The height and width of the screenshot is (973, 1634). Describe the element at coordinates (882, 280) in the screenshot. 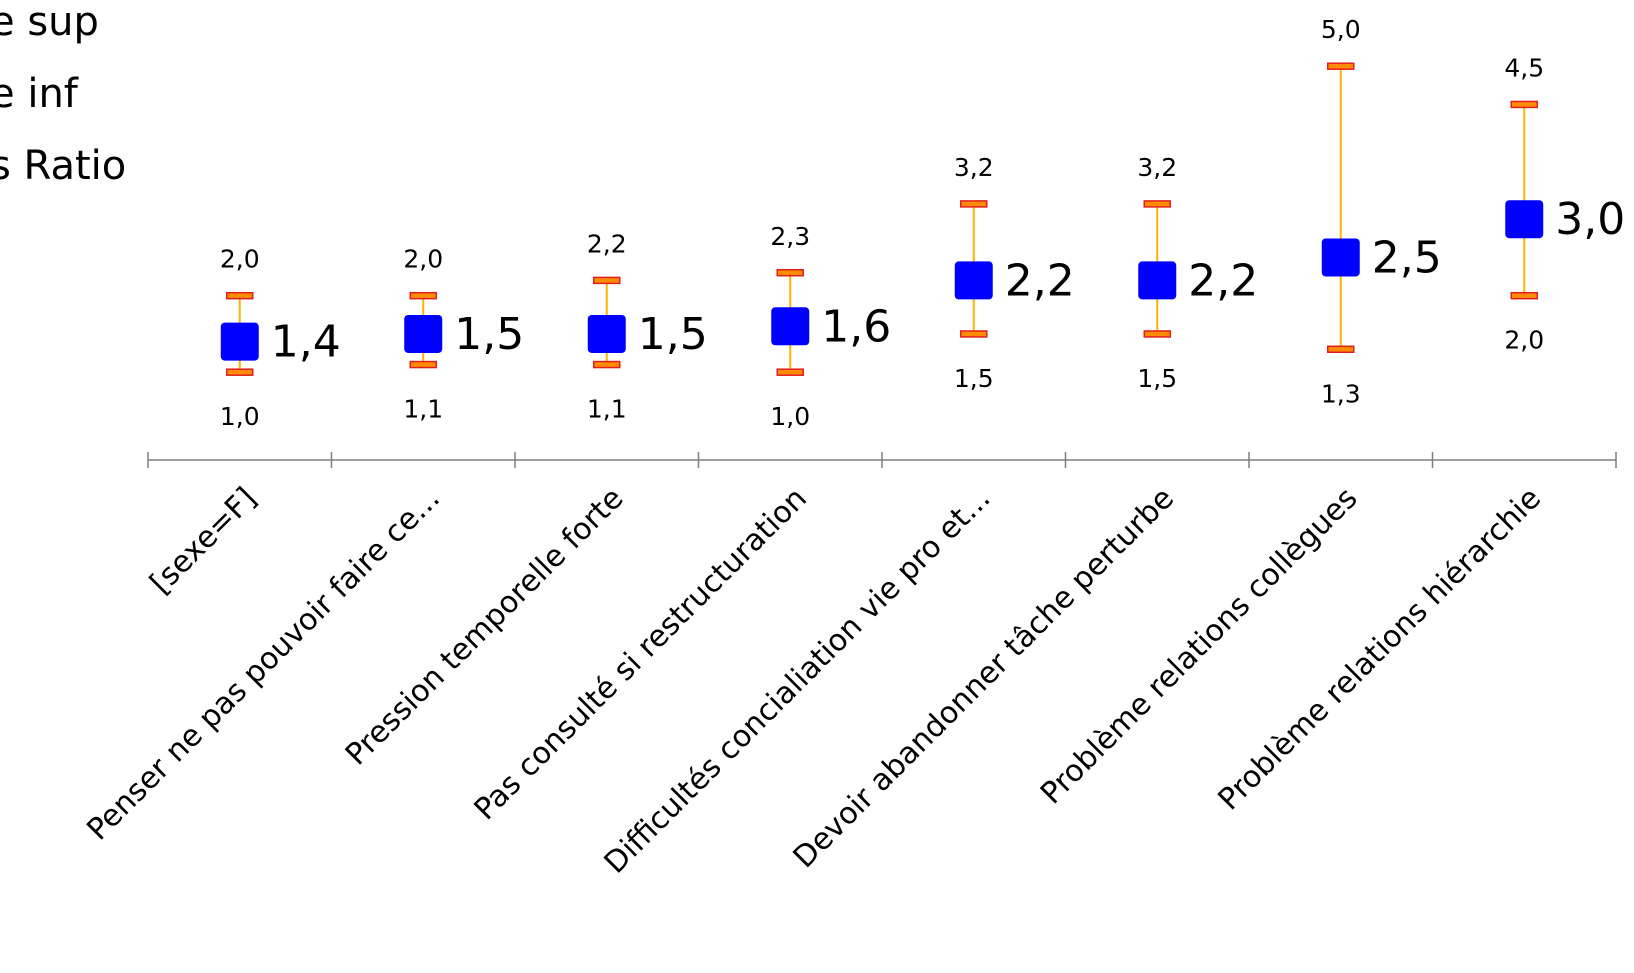

I see `ratio-markers` at that location.